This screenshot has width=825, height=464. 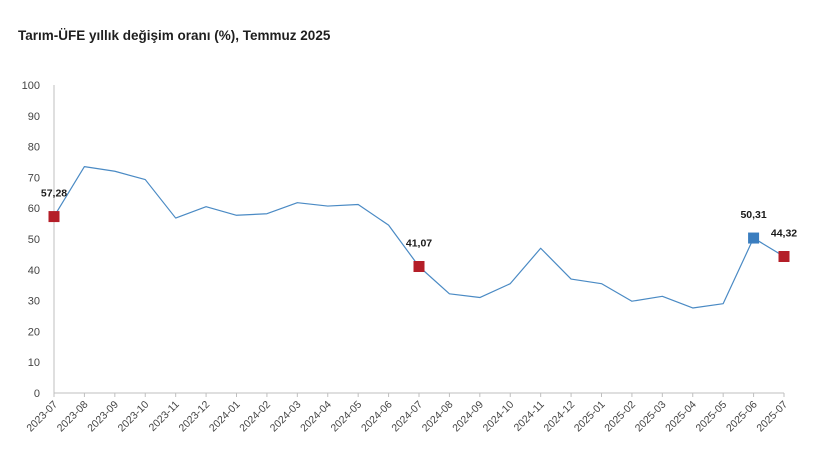 I want to click on x-tick-label: 2024-11, so click(x=529, y=416).